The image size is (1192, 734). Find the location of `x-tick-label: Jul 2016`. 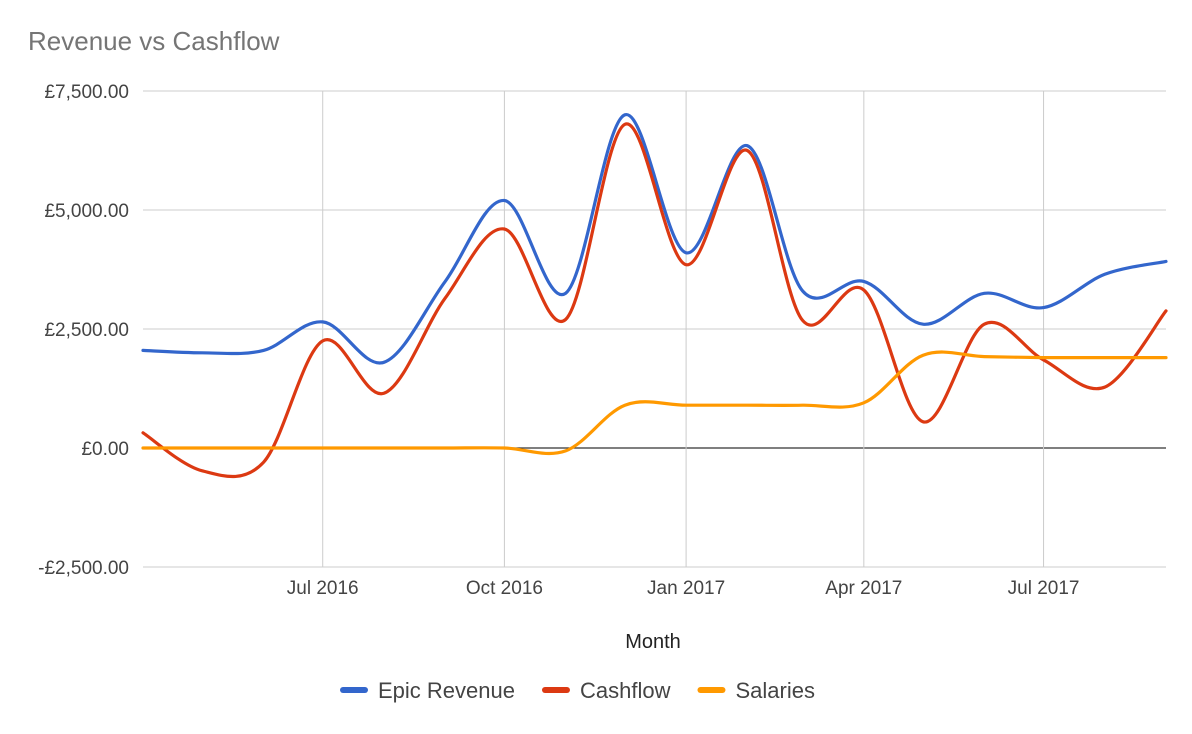

x-tick-label: Jul 2016 is located at coordinates (323, 588).